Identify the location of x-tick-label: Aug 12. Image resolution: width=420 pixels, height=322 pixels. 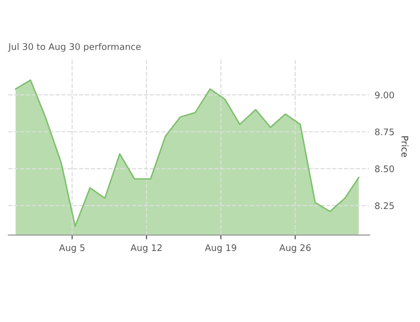
(146, 248).